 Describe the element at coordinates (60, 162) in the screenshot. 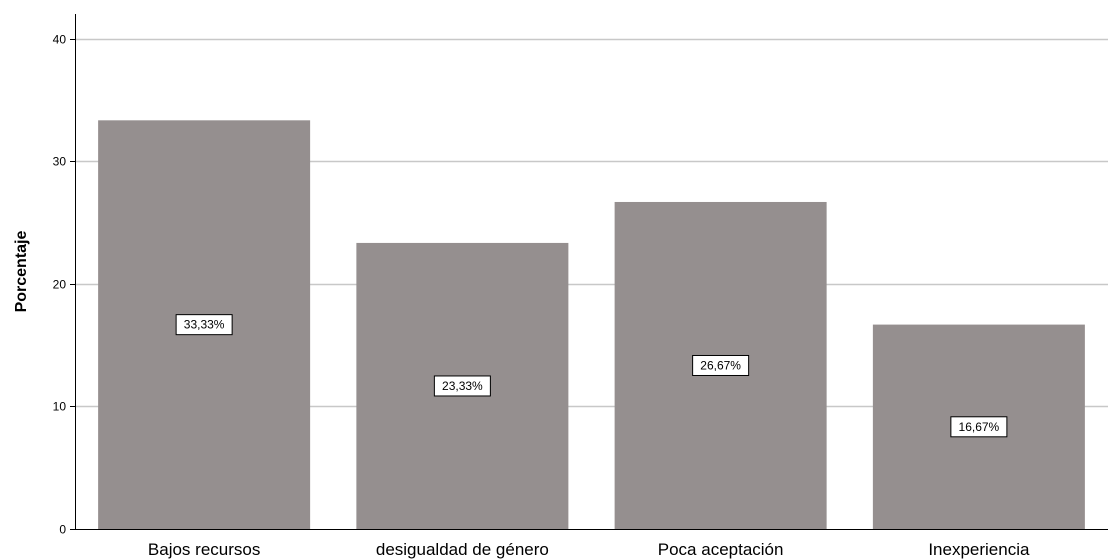

I see `y-tick-label: 30` at that location.